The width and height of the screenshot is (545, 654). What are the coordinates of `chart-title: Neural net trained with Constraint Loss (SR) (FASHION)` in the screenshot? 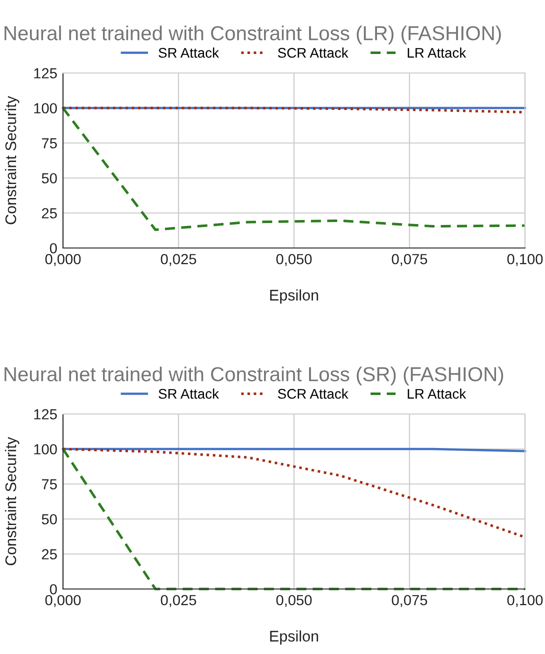 It's located at (254, 376).